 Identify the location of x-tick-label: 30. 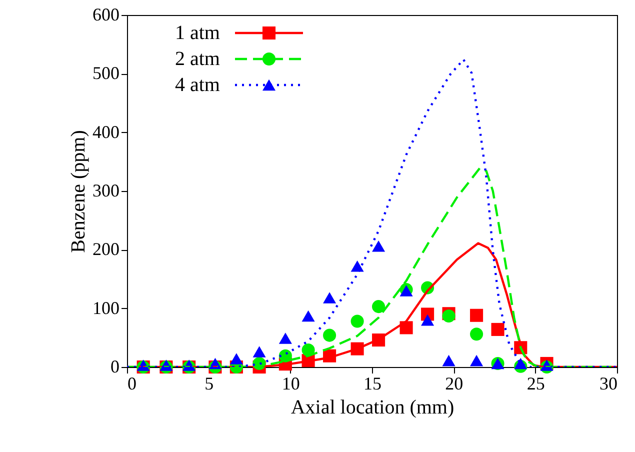
(609, 384).